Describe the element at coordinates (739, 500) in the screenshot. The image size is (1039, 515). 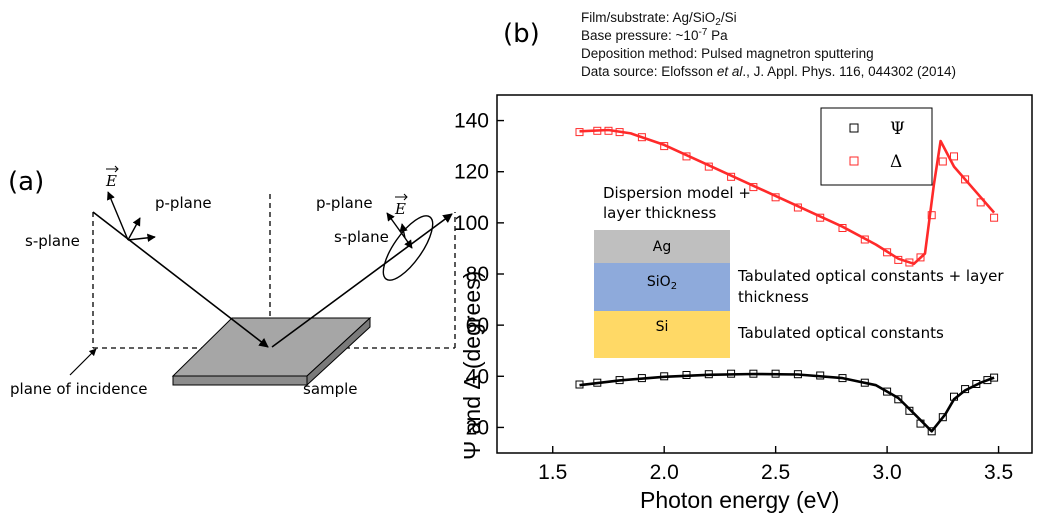
I see `x-axis-label: Photon energy (eV)` at that location.